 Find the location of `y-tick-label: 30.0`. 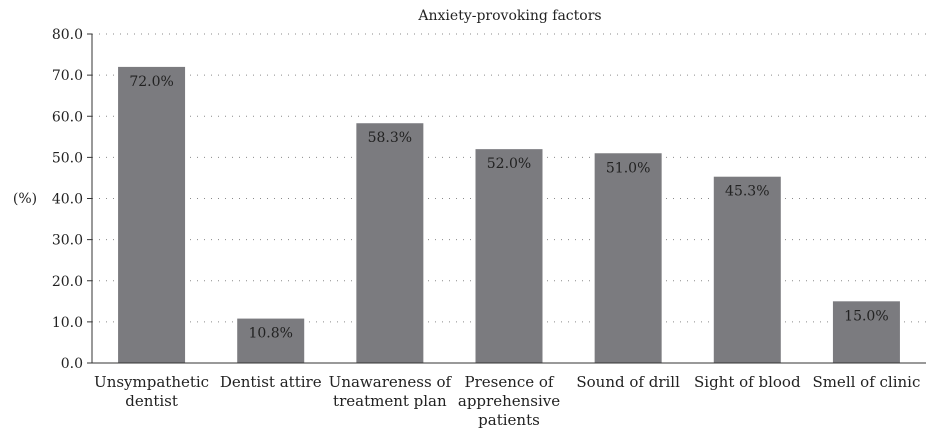

y-tick-label: 30.0 is located at coordinates (67, 241).